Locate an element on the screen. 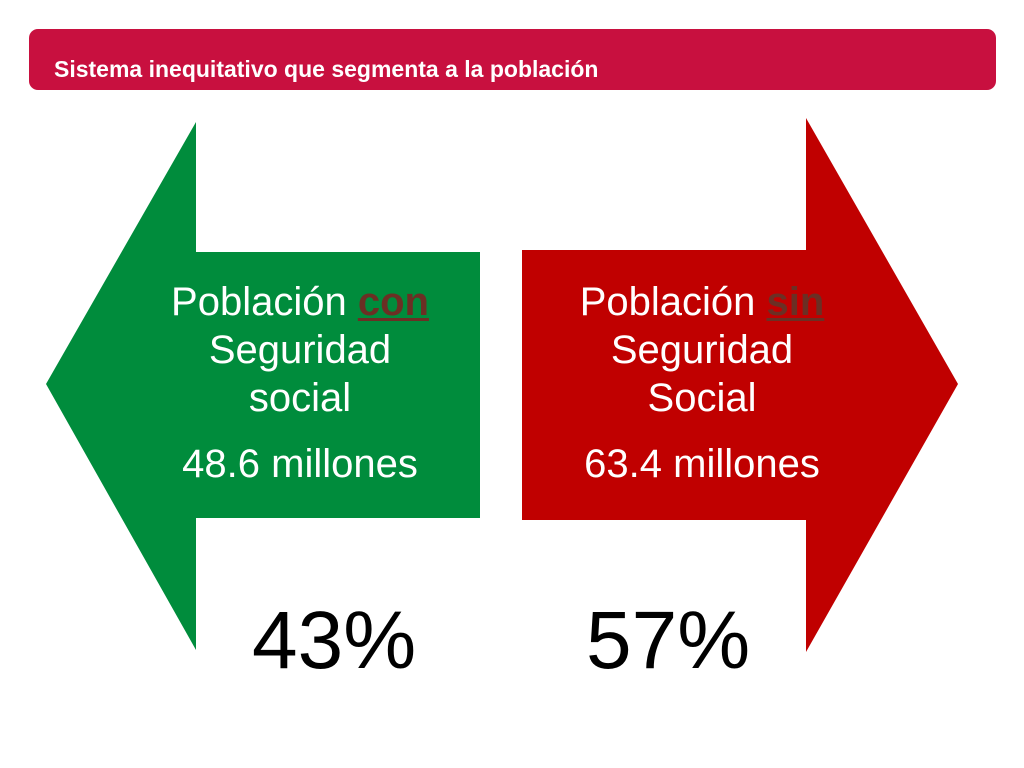  right-arrow-emphasis: sin is located at coordinates (795, 302).